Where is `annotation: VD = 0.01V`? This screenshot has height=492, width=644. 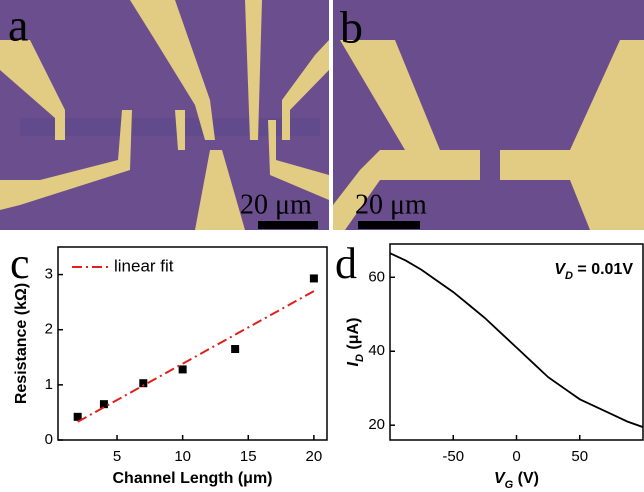
annotation: VD = 0.01V is located at coordinates (593, 271).